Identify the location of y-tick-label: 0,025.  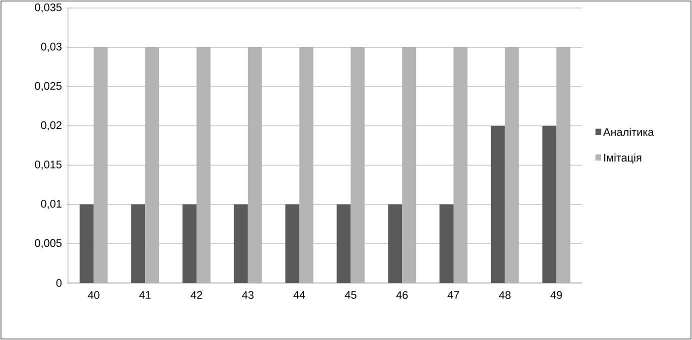
(48, 87).